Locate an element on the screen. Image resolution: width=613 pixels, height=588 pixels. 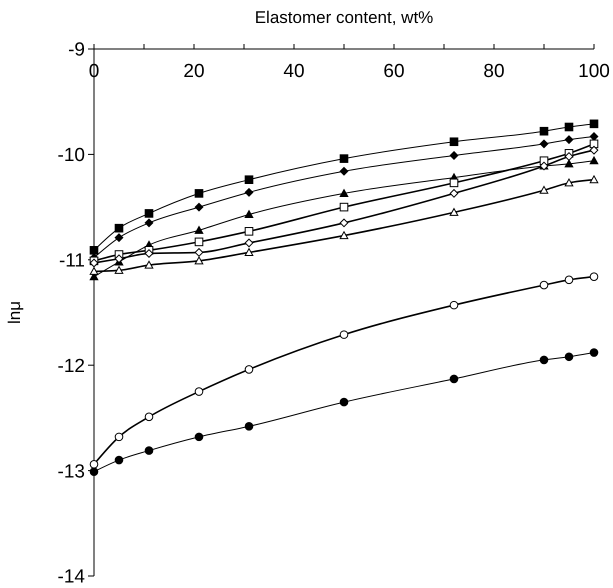
y-tick-label: -12 is located at coordinates (71, 366).